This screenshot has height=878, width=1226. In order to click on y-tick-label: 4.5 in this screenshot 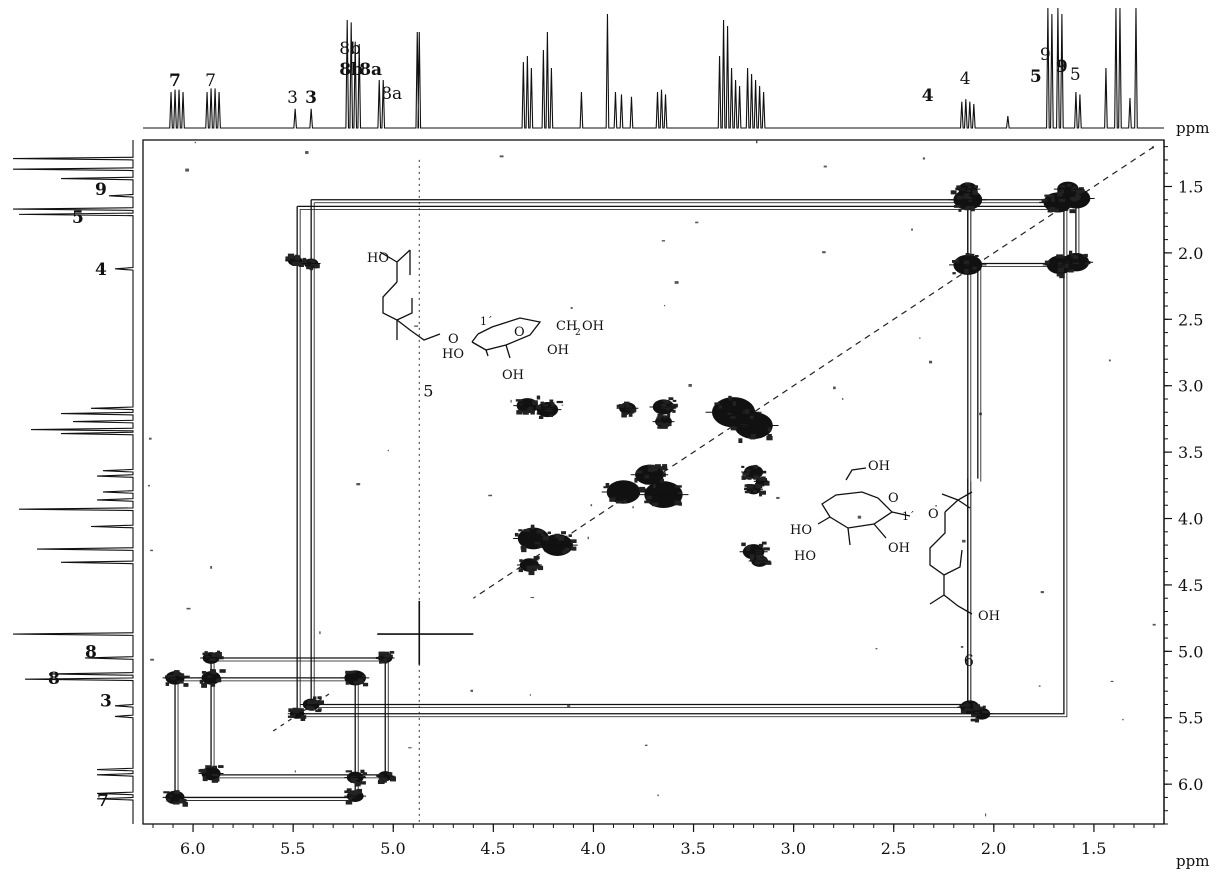, I will do `click(1190, 585)`.